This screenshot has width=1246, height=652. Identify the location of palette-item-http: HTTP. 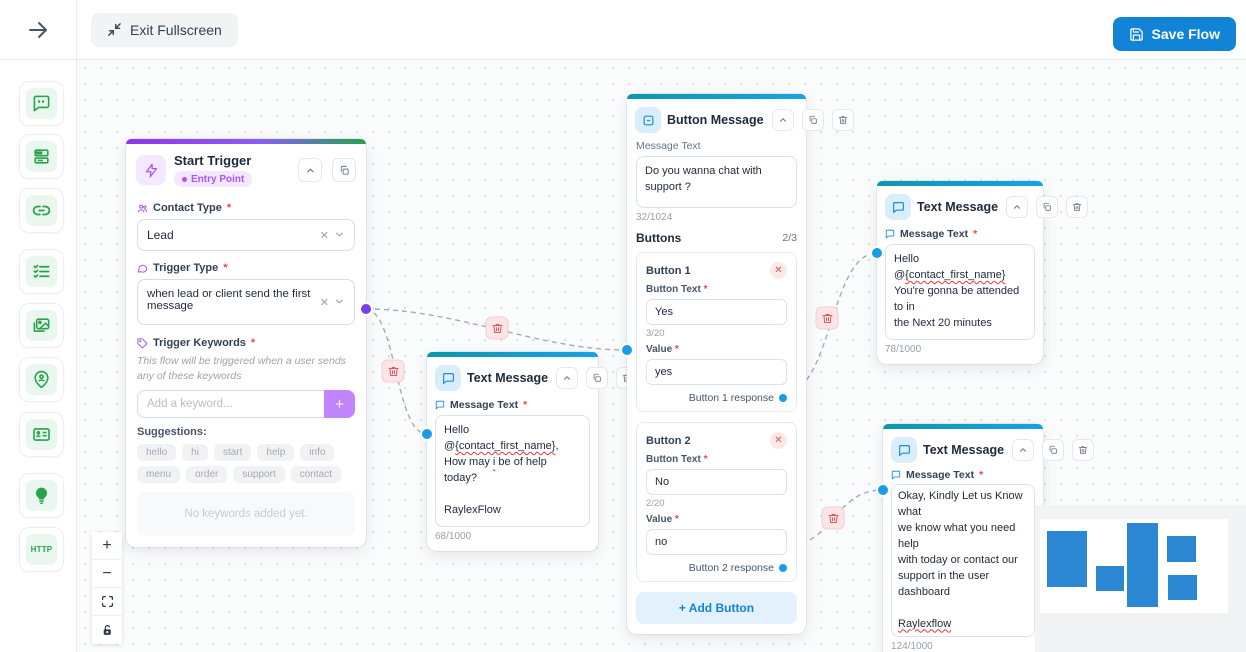
(41, 549).